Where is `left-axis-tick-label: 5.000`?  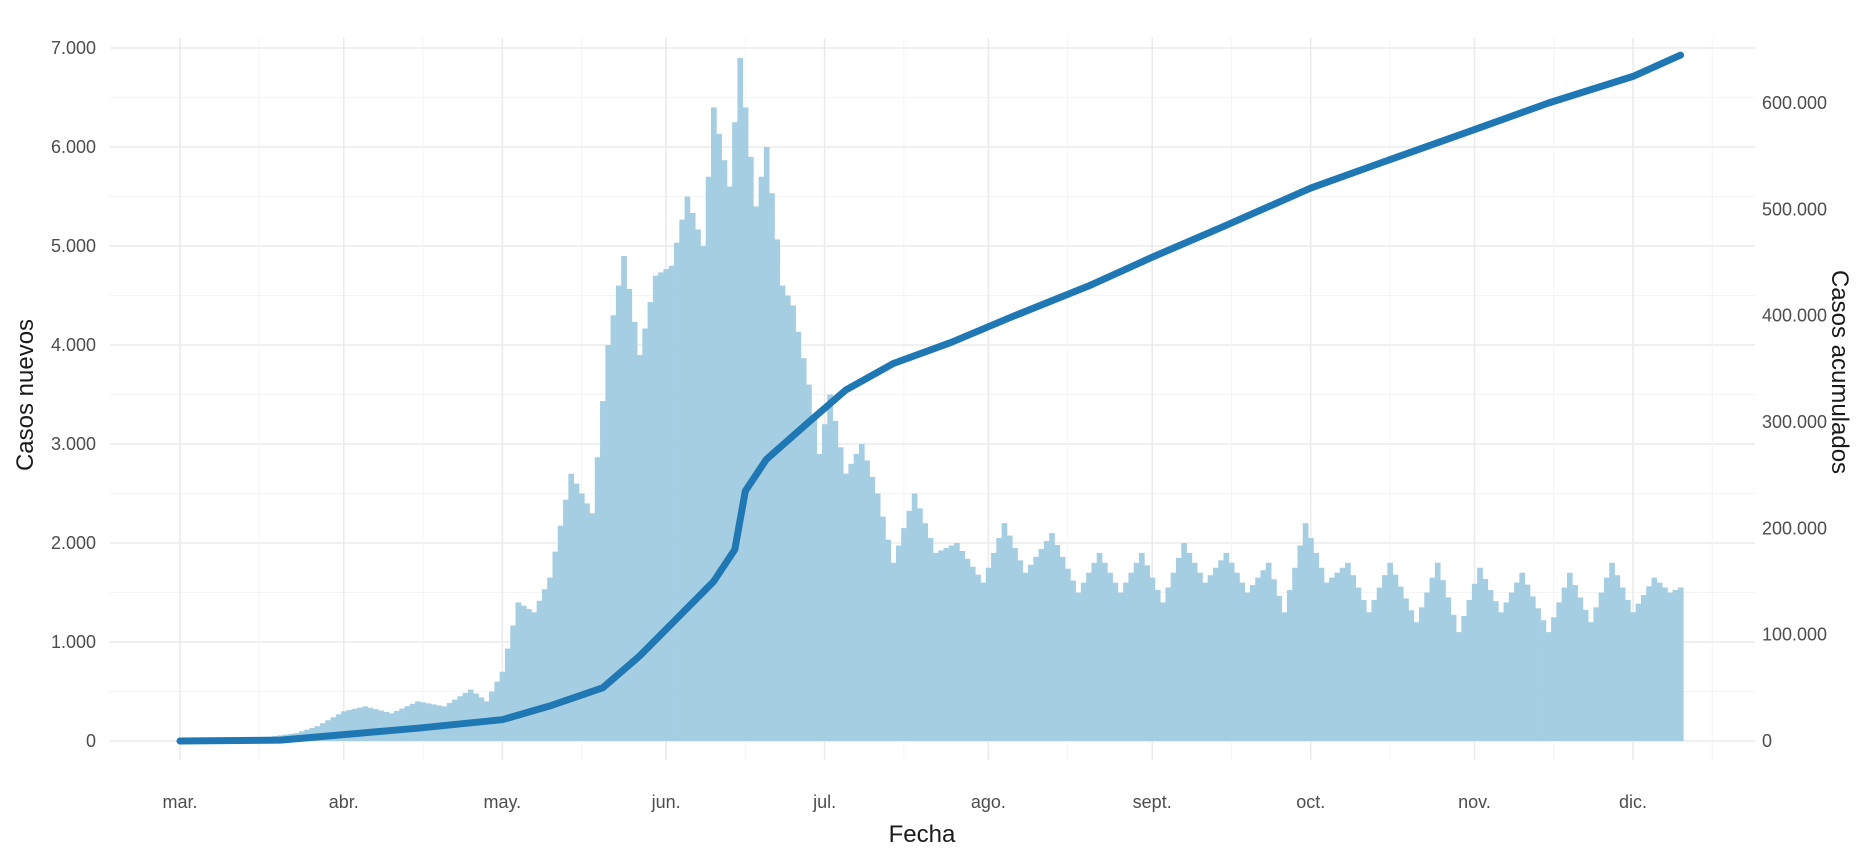 left-axis-tick-label: 5.000 is located at coordinates (73, 246).